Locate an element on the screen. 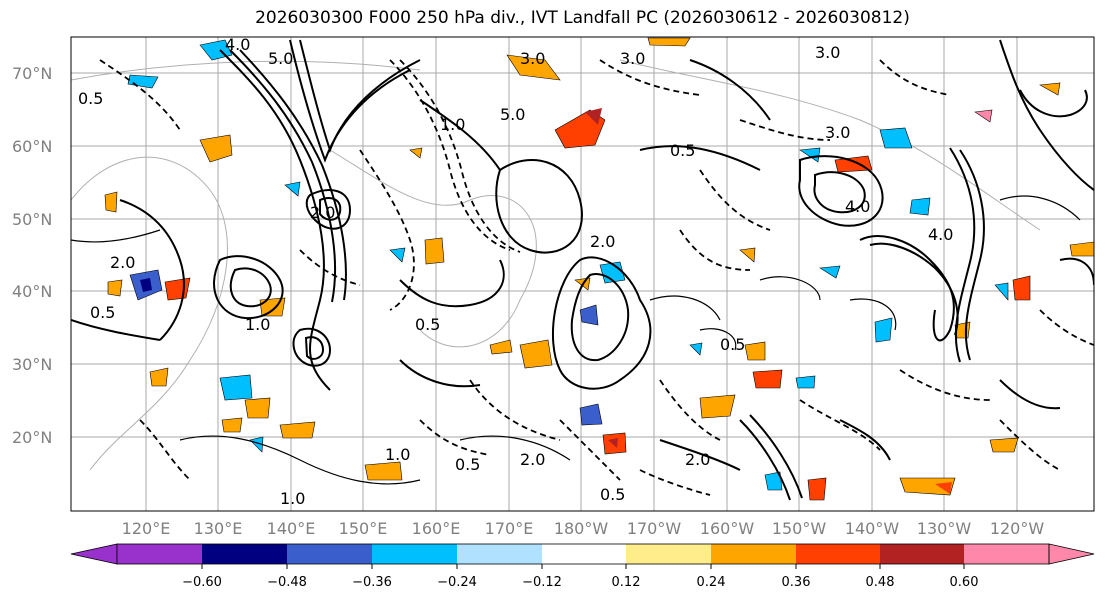 The width and height of the screenshot is (1105, 604). lon-label: 150°E is located at coordinates (363, 528).